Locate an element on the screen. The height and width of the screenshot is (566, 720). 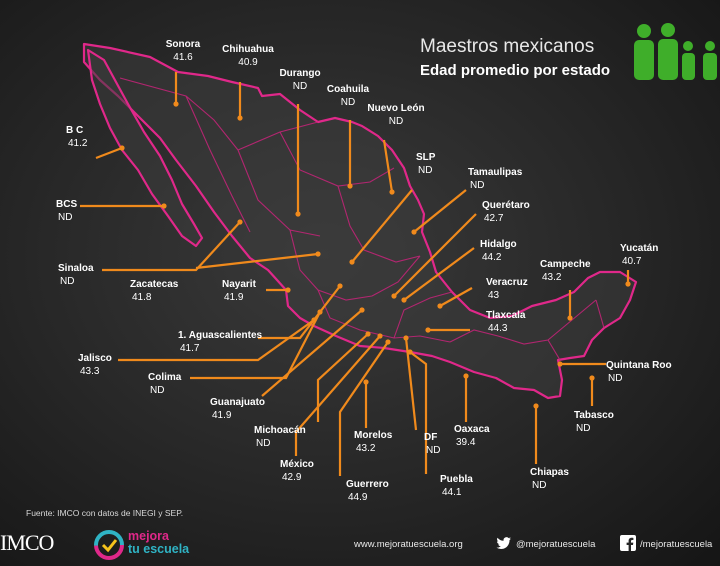
state-name-tamaulipas: Tamaulipas is located at coordinates (495, 172).